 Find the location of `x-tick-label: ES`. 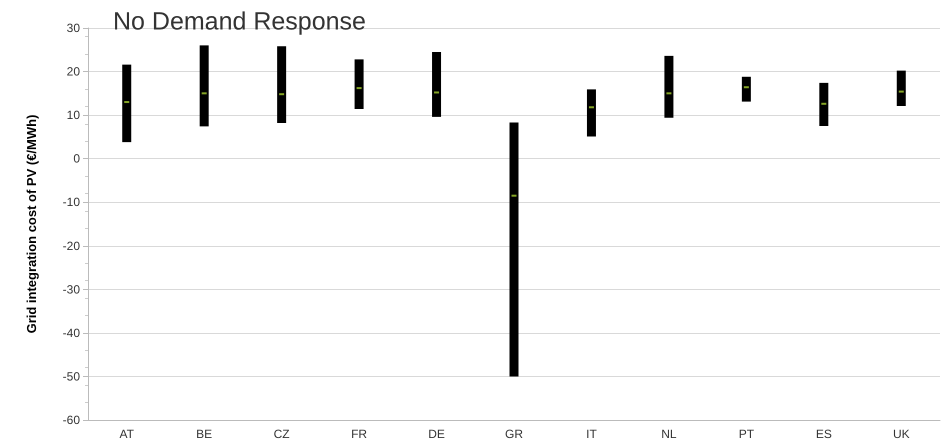

x-tick-label: ES is located at coordinates (824, 434).